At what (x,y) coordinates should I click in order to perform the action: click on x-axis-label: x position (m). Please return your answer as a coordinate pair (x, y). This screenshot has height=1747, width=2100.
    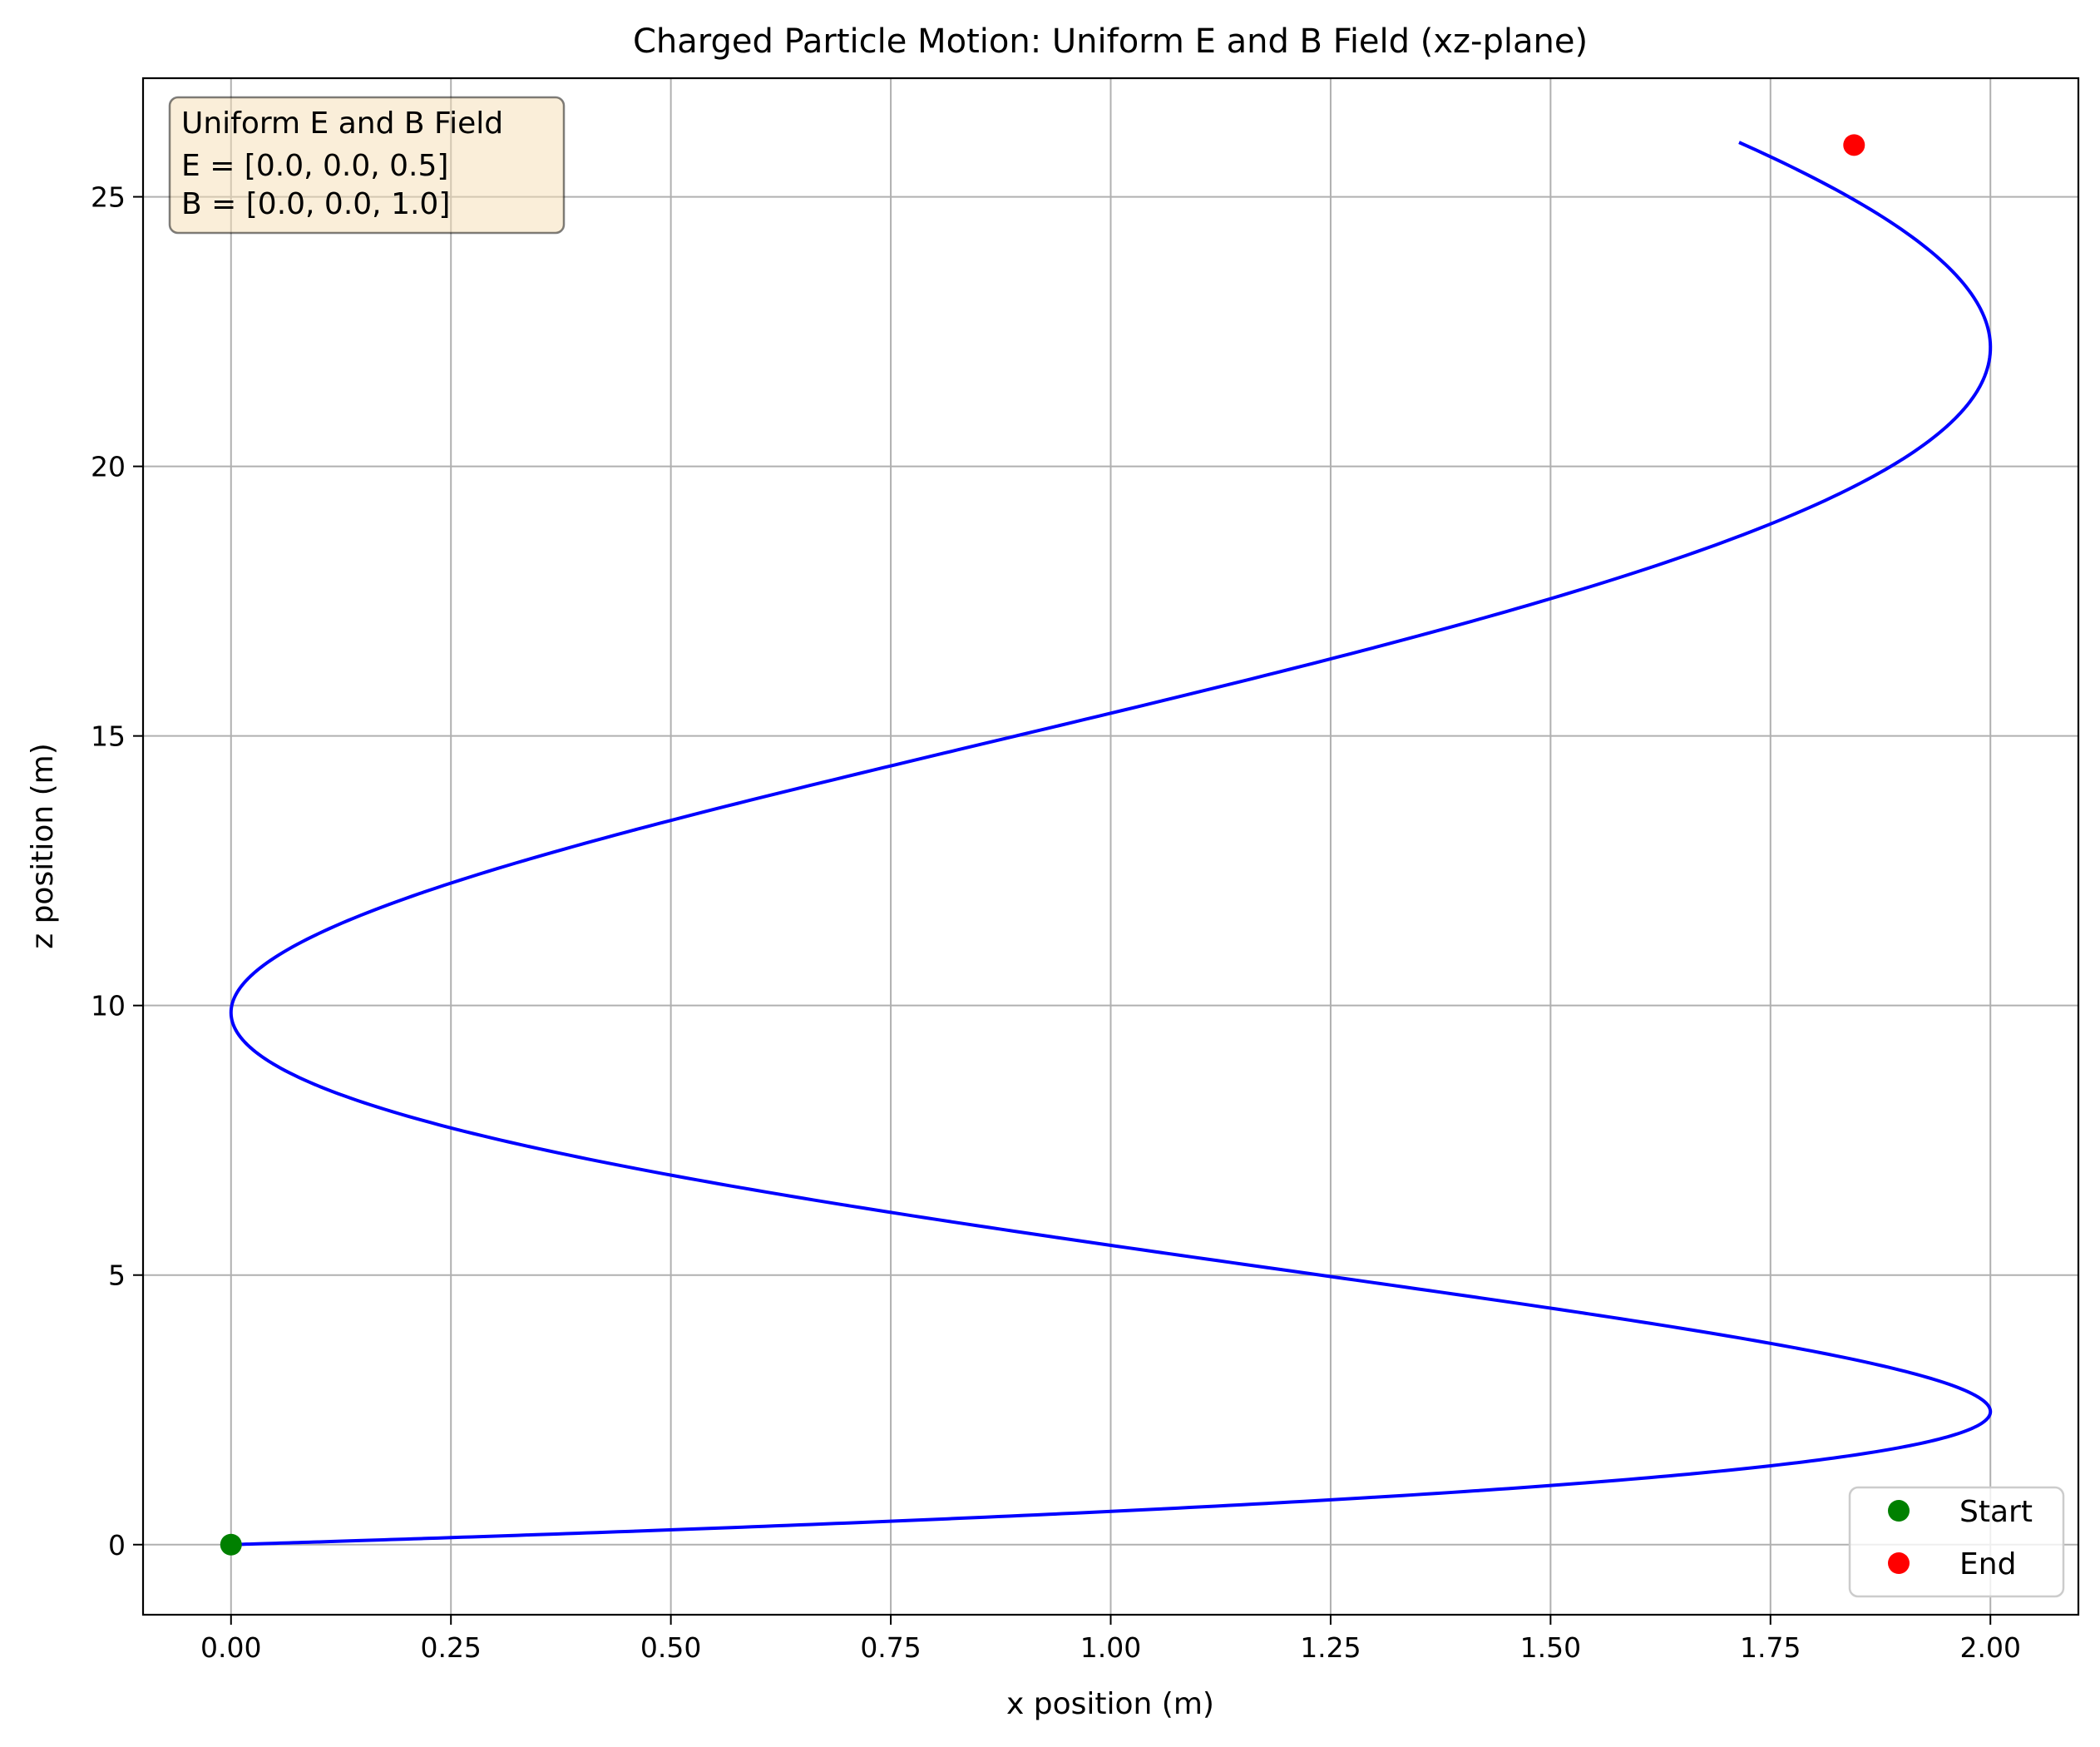
    Looking at the image, I should click on (1110, 1704).